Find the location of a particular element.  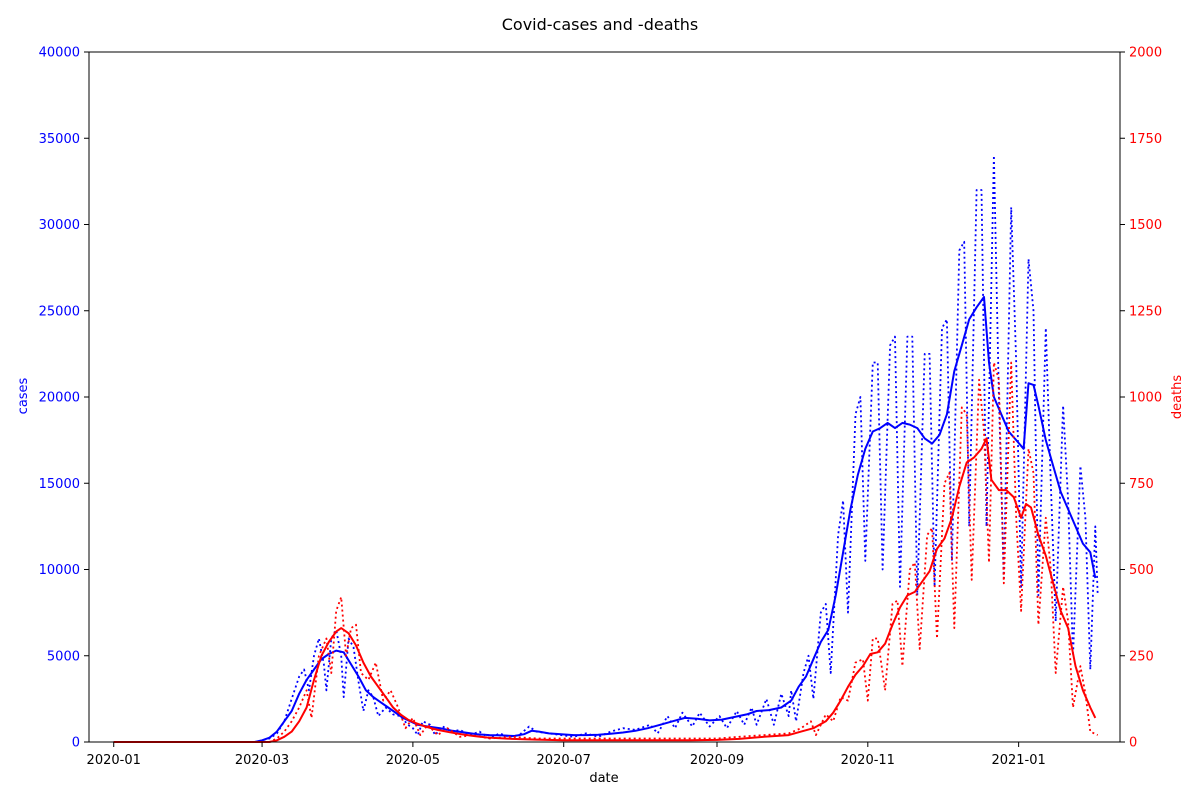

x-tick-label: 2020-11 is located at coordinates (868, 760).